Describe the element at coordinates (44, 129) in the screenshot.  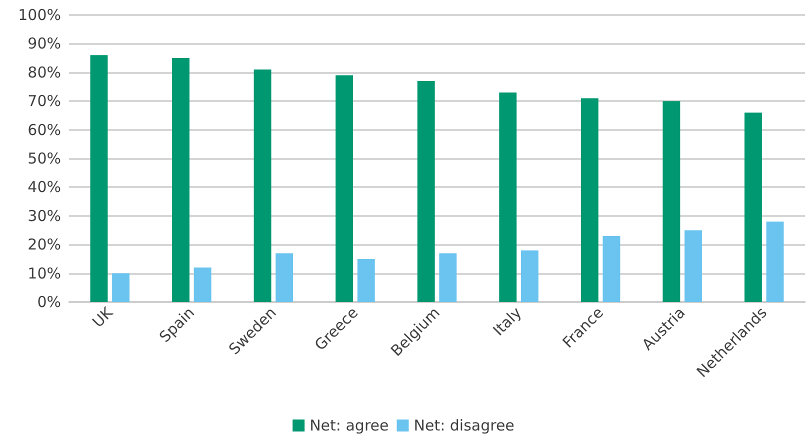
I see `y-tick-label: 60%` at that location.